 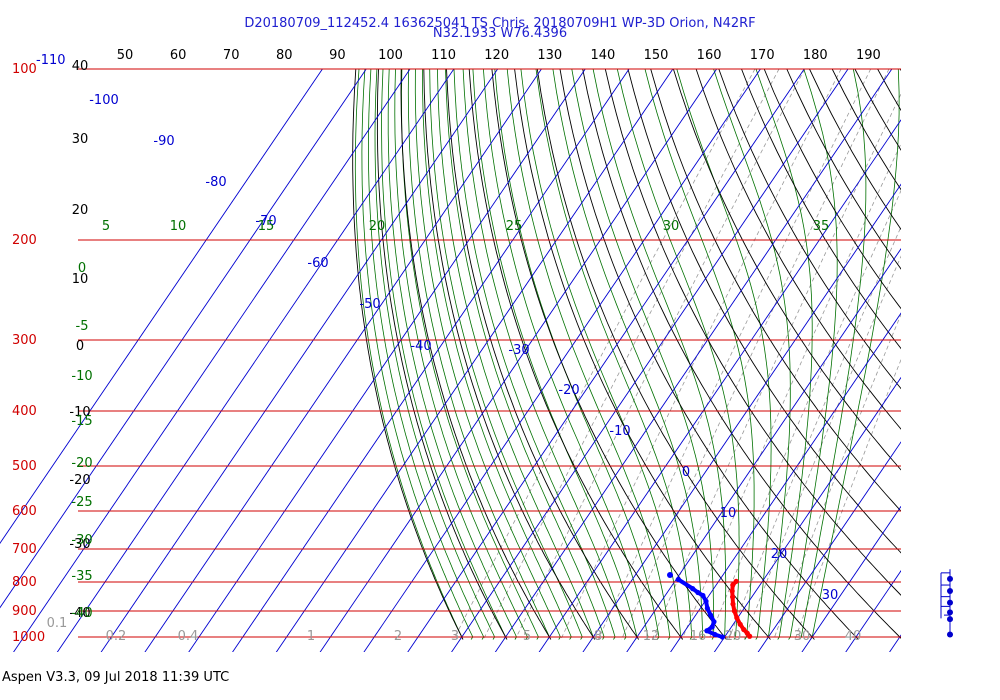 What do you see at coordinates (79, 544) in the screenshot?
I see `dry-adiabat-left-label: -30` at bounding box center [79, 544].